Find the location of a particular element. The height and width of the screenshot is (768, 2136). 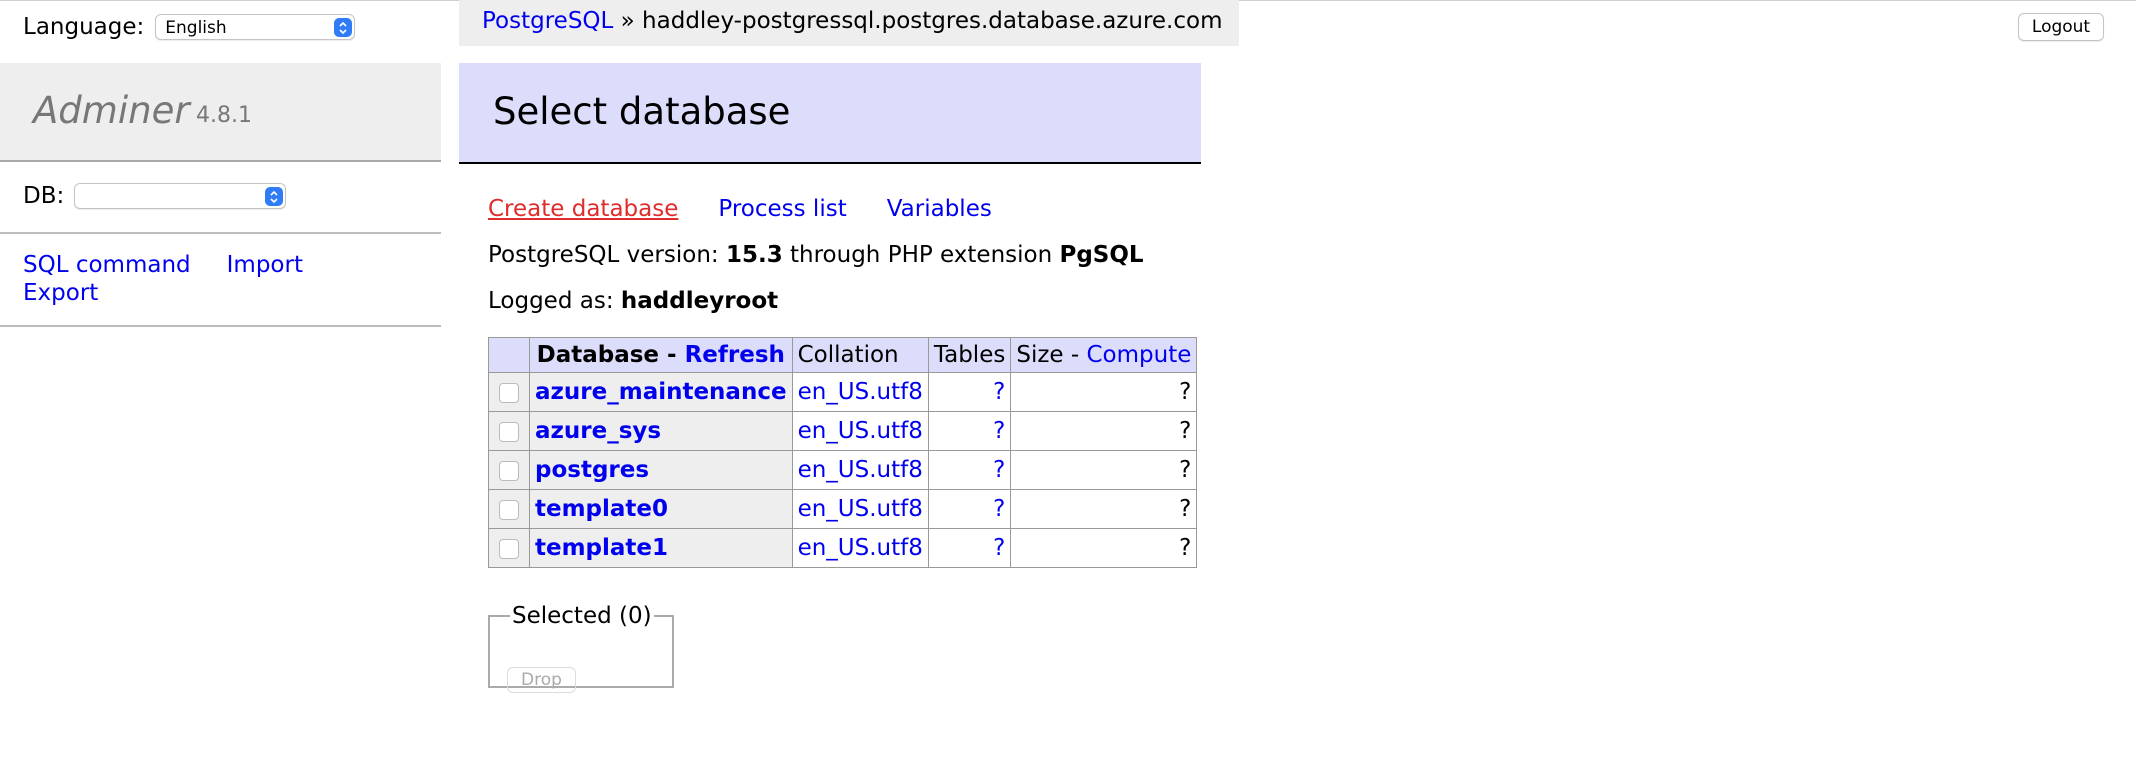

logged-info: Logged as: haddleyroot is located at coordinates (633, 301).